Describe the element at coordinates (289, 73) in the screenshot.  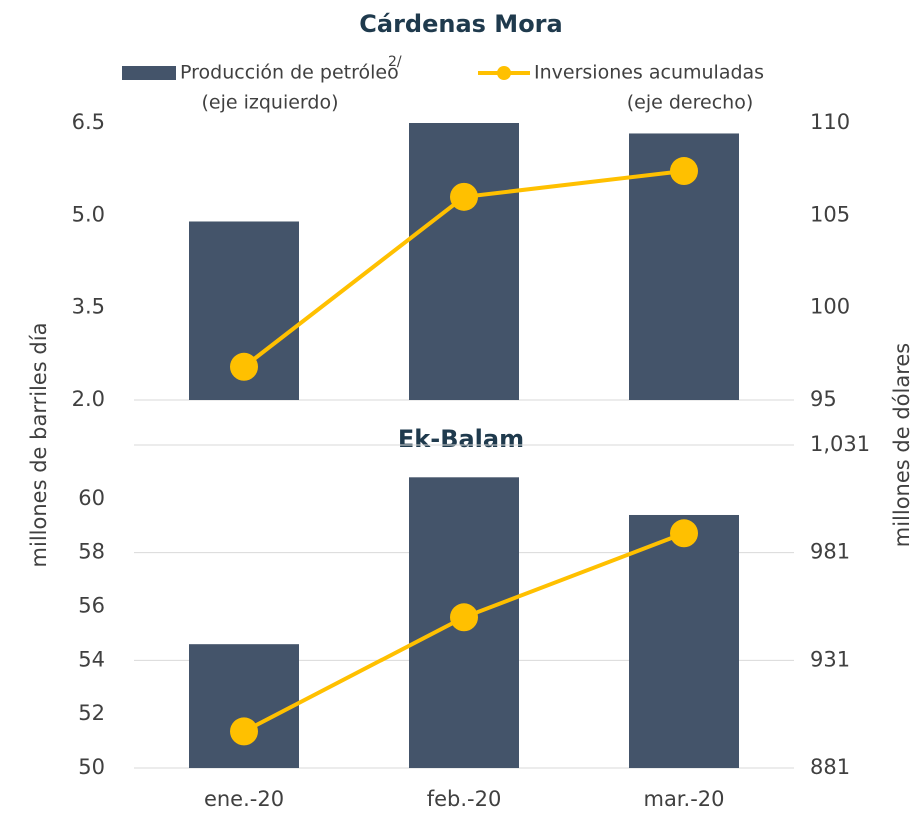
I see `legend-label: Producción de petróleo` at that location.